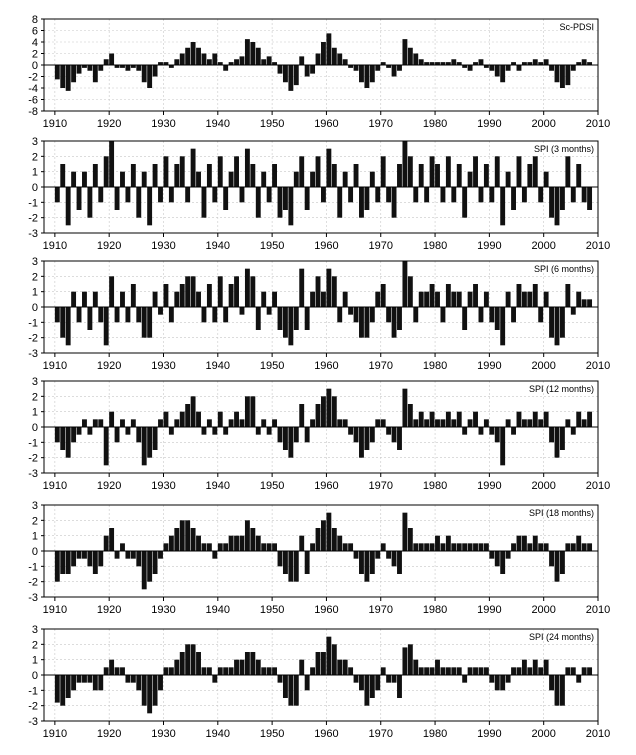 Image resolution: width=636 pixels, height=755 pixels. What do you see at coordinates (33, 474) in the screenshot?
I see `y-tick-label: -3` at bounding box center [33, 474].